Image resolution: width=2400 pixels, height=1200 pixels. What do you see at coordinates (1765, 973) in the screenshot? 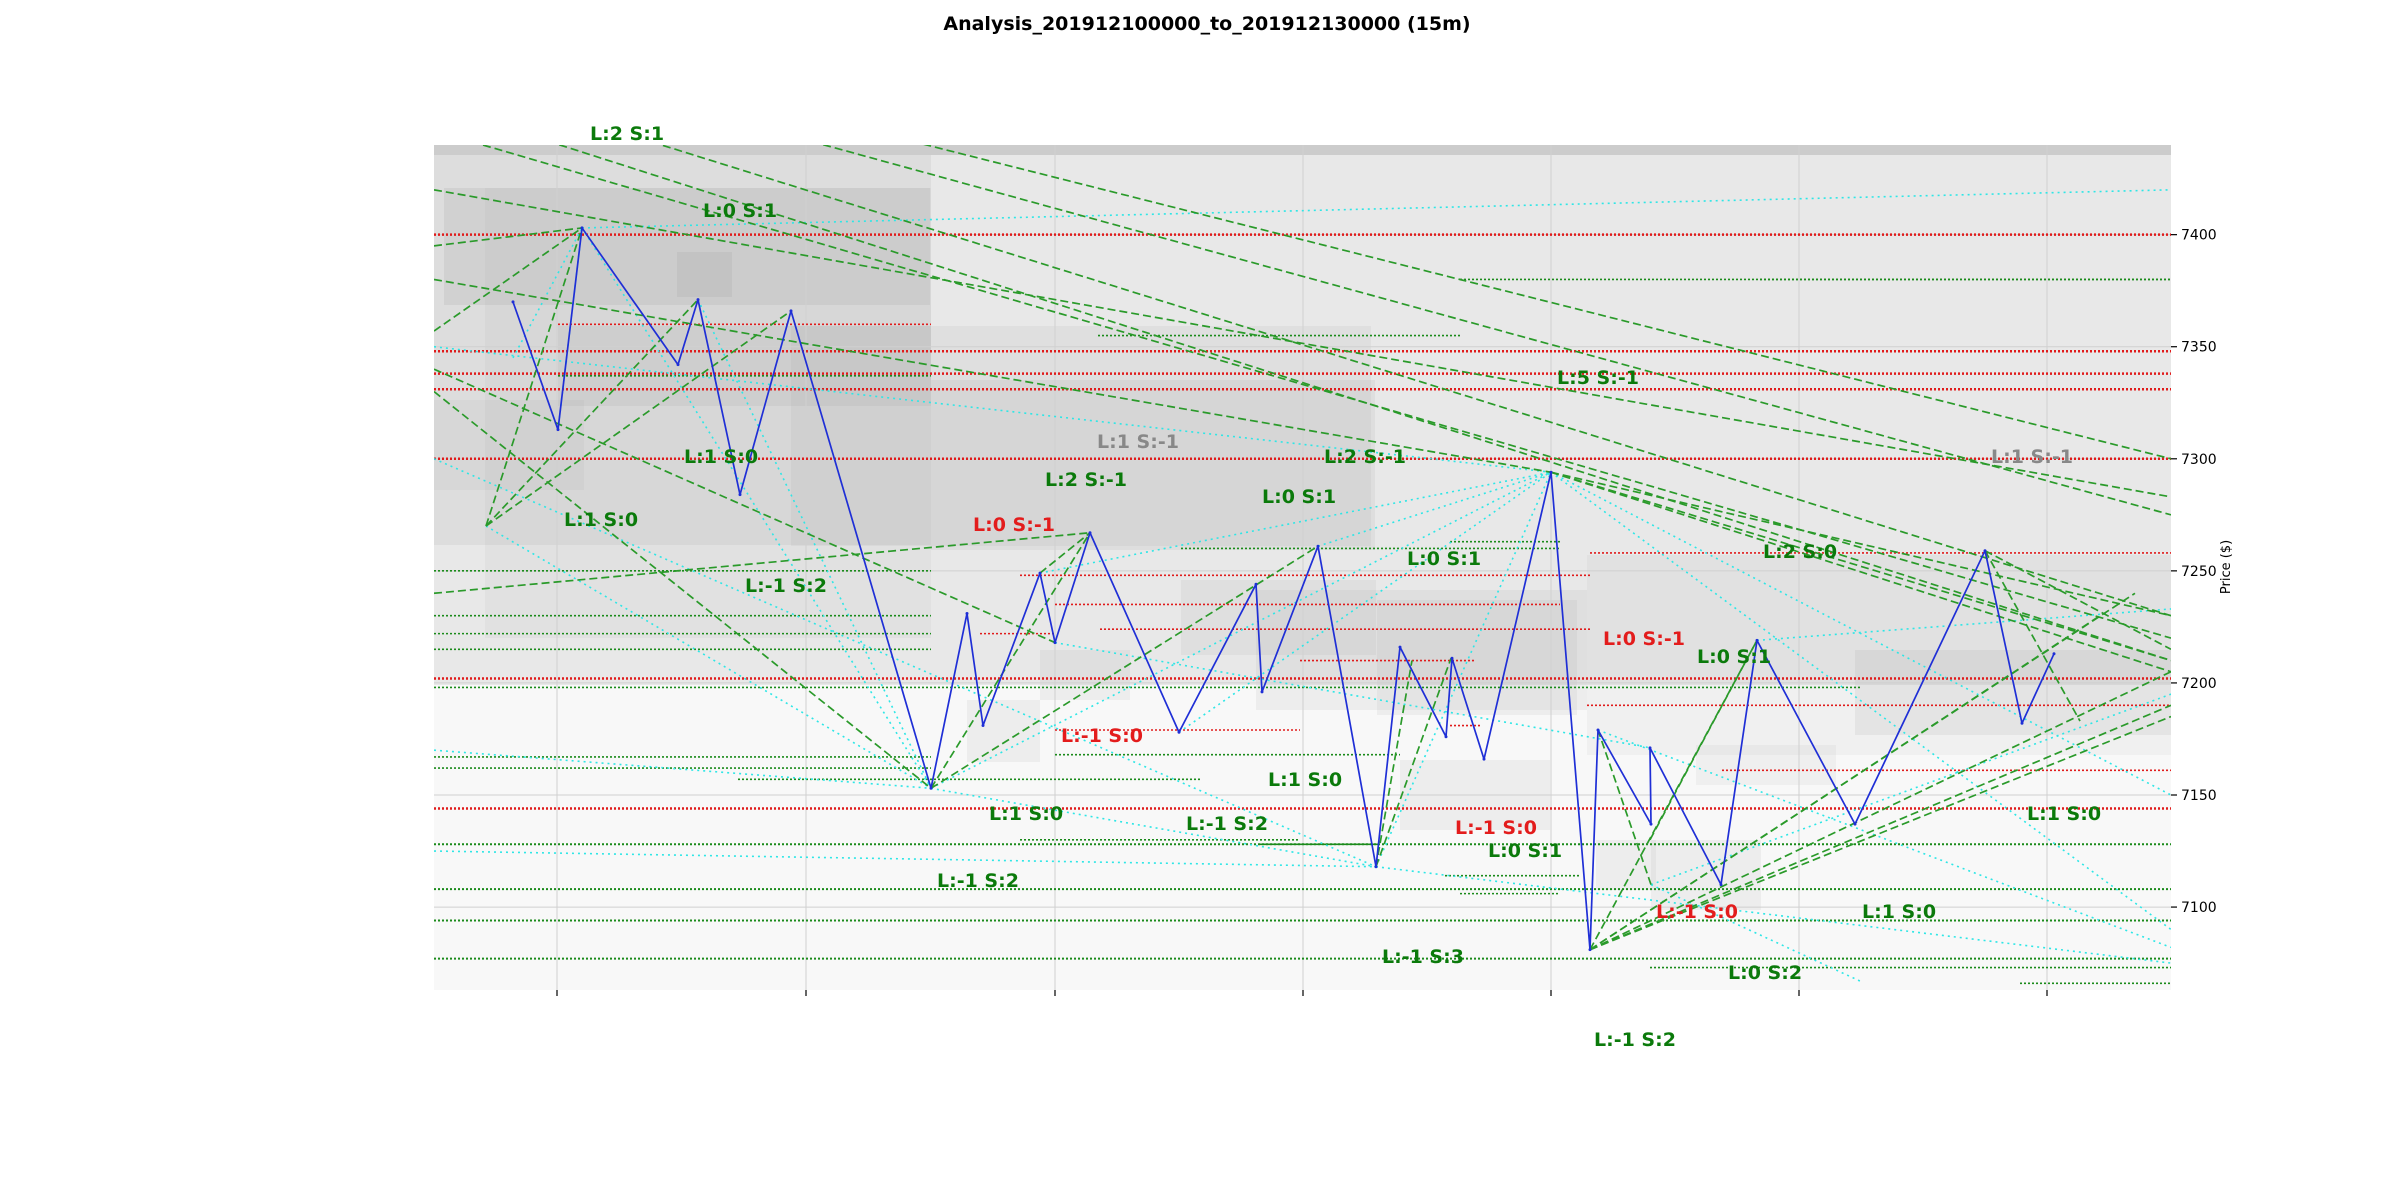
I see `annotation-label: L:0 S:2` at bounding box center [1765, 973].